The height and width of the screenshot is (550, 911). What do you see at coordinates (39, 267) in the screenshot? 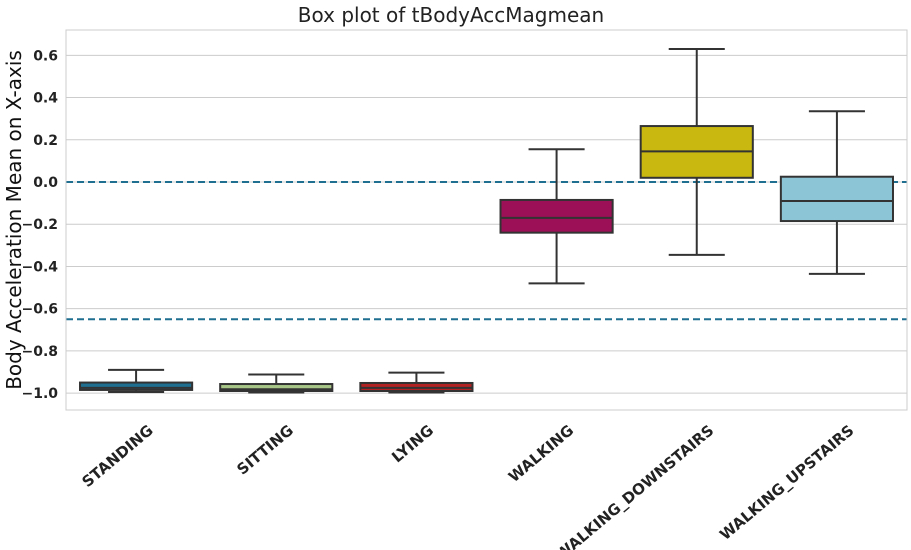
I see `y-tick-label: −0.4` at bounding box center [39, 267].